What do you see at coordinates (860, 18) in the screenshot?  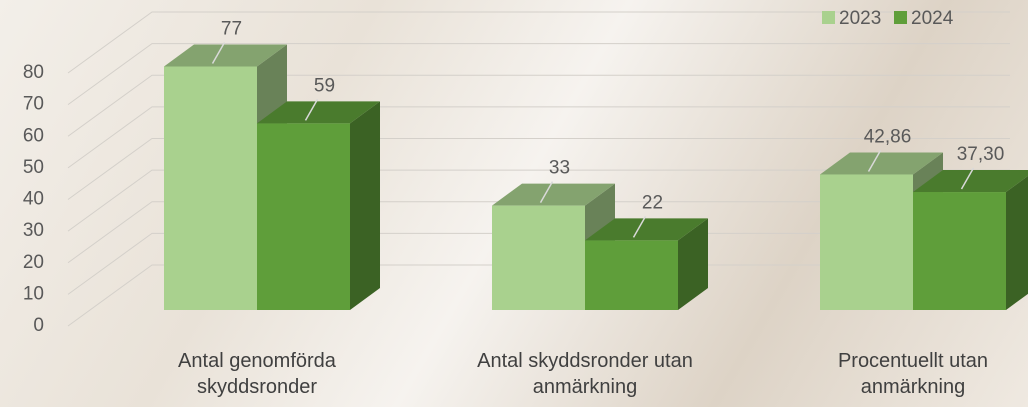 I see `legend-label: 2023` at bounding box center [860, 18].